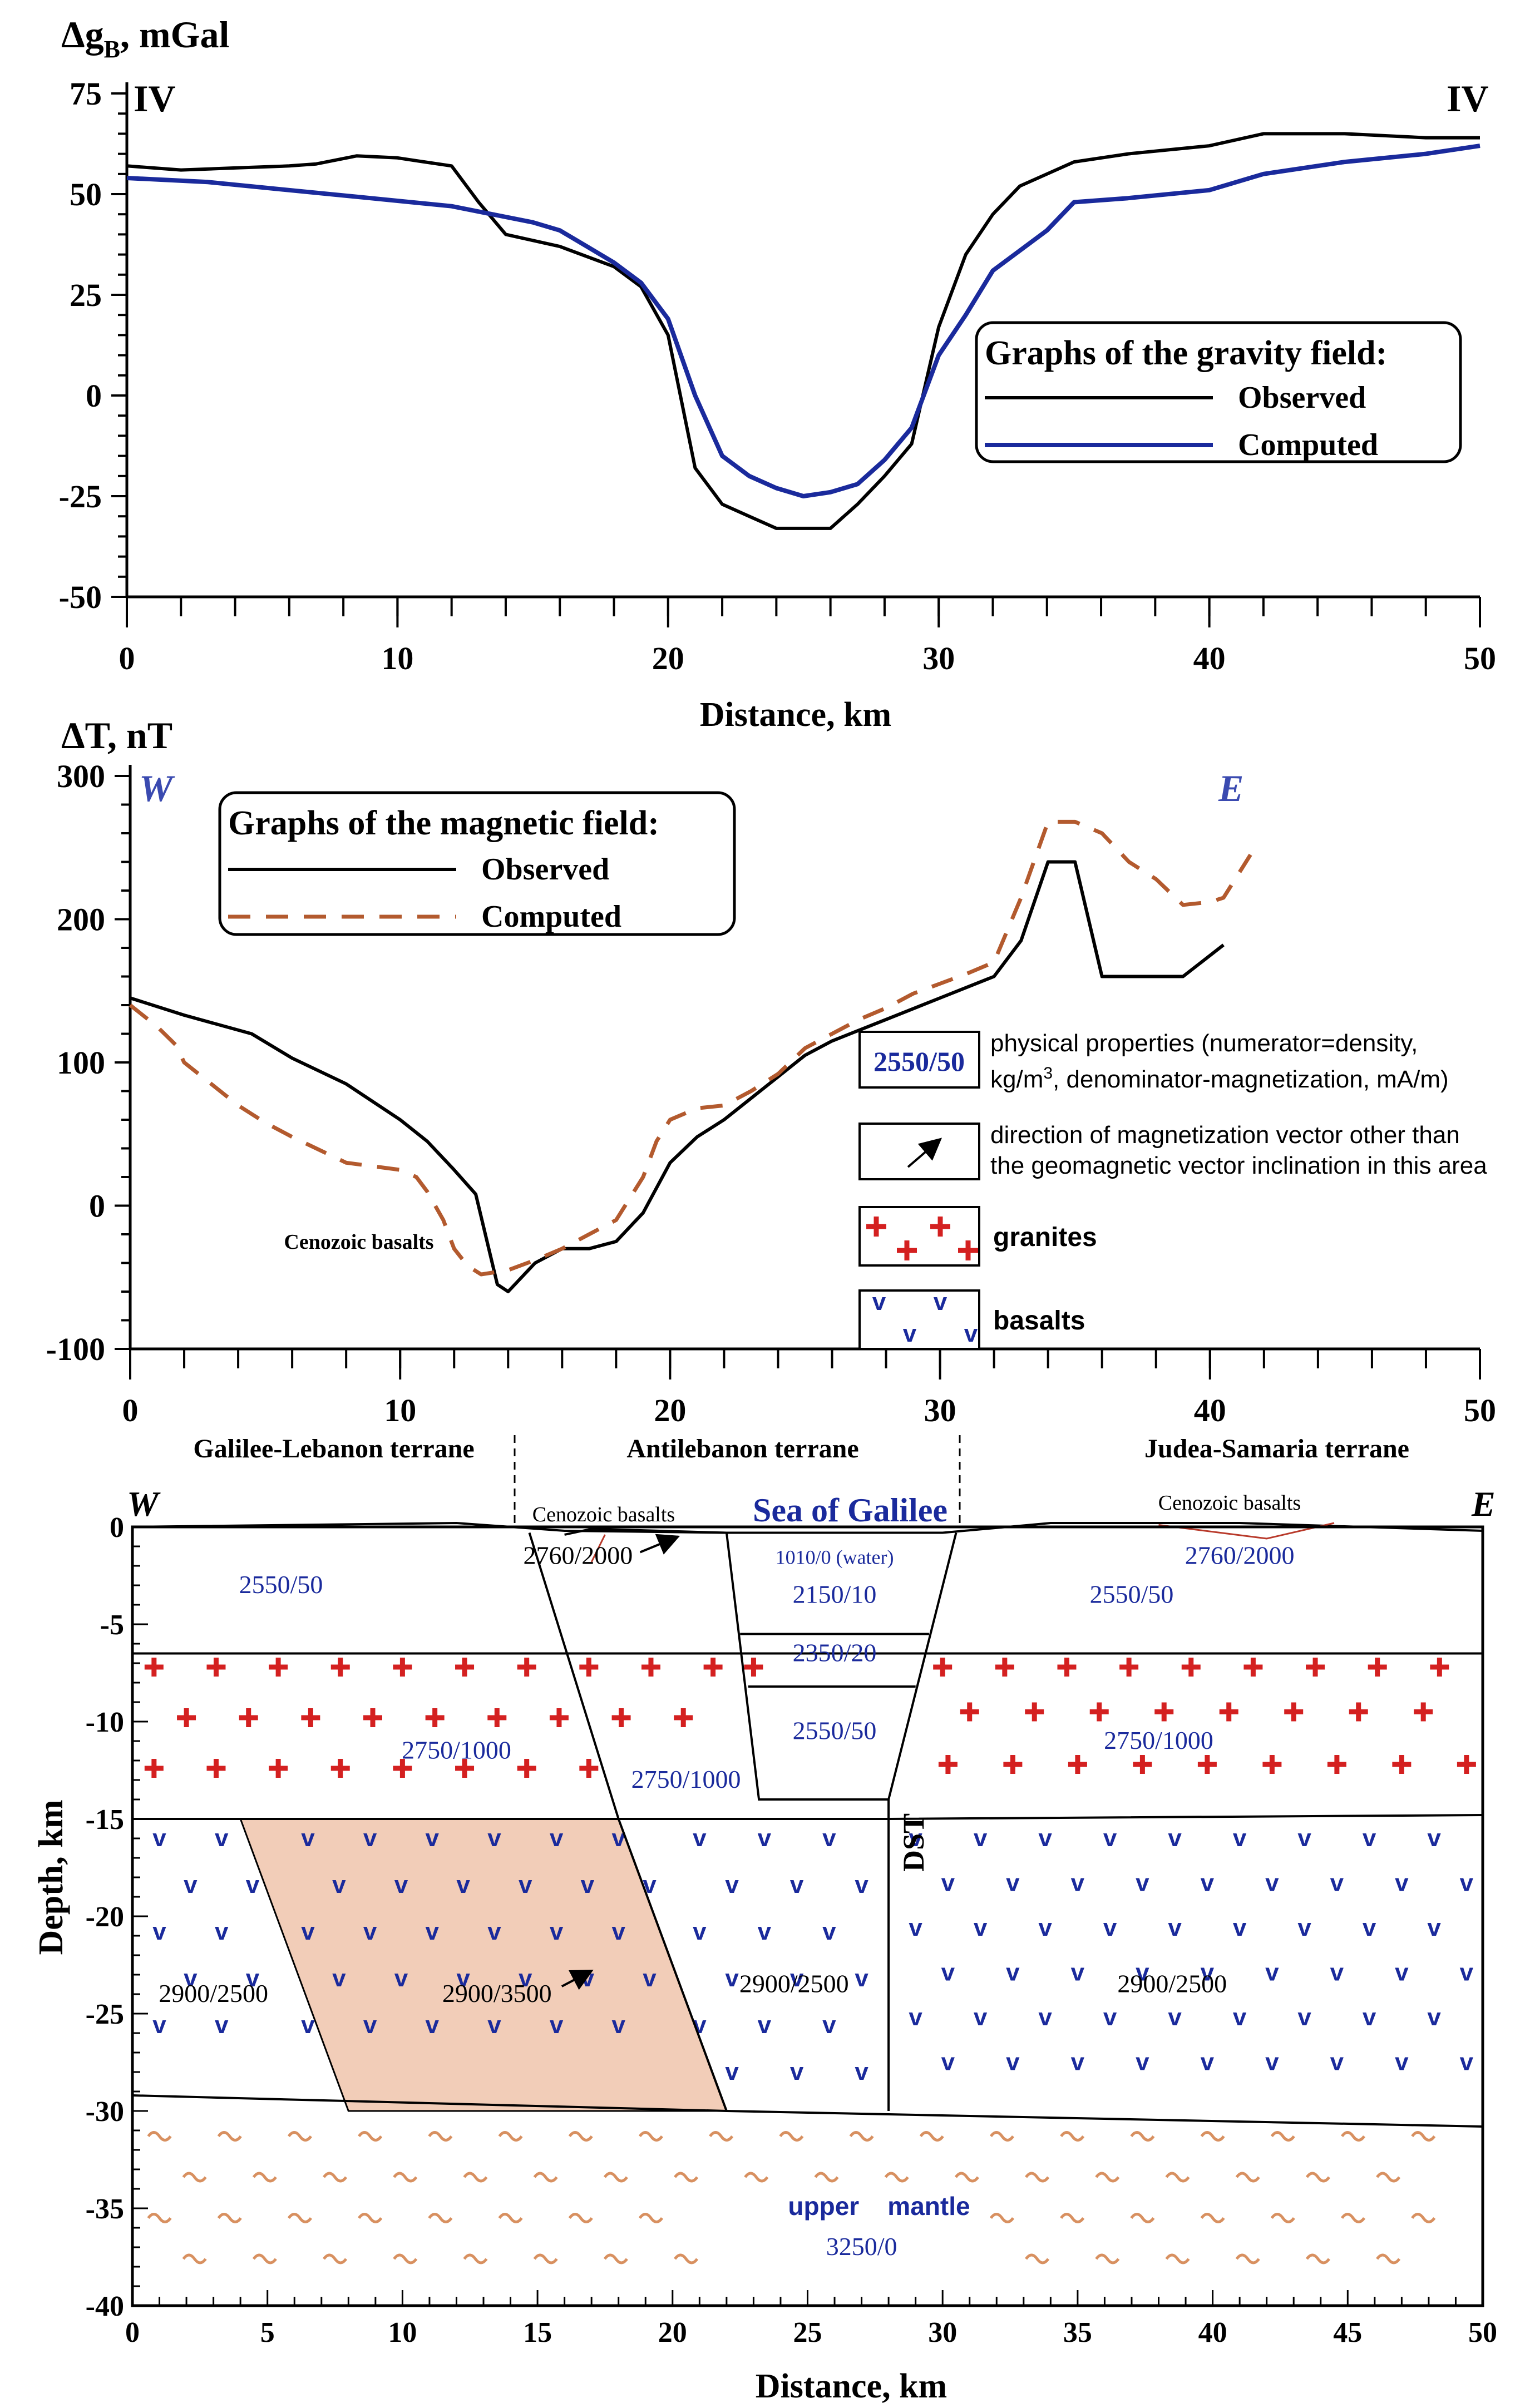 The width and height of the screenshot is (1520, 2408). Describe the element at coordinates (1347, 2332) in the screenshot. I see `section-x-tick-label: 45` at that location.